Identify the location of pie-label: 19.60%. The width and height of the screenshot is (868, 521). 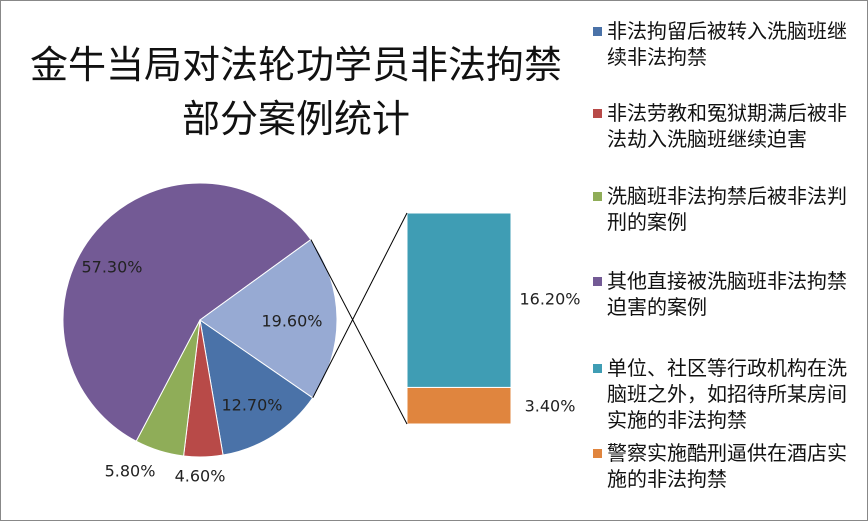
(291, 321).